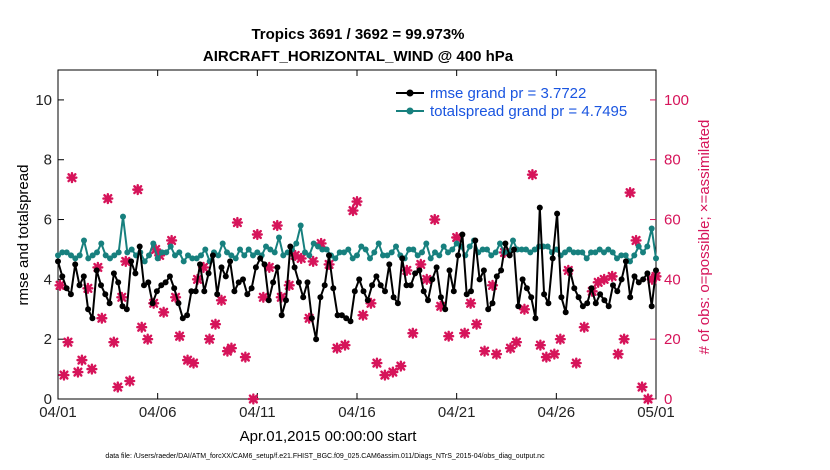  I want to click on y2-tick-label: 80, so click(672, 160).